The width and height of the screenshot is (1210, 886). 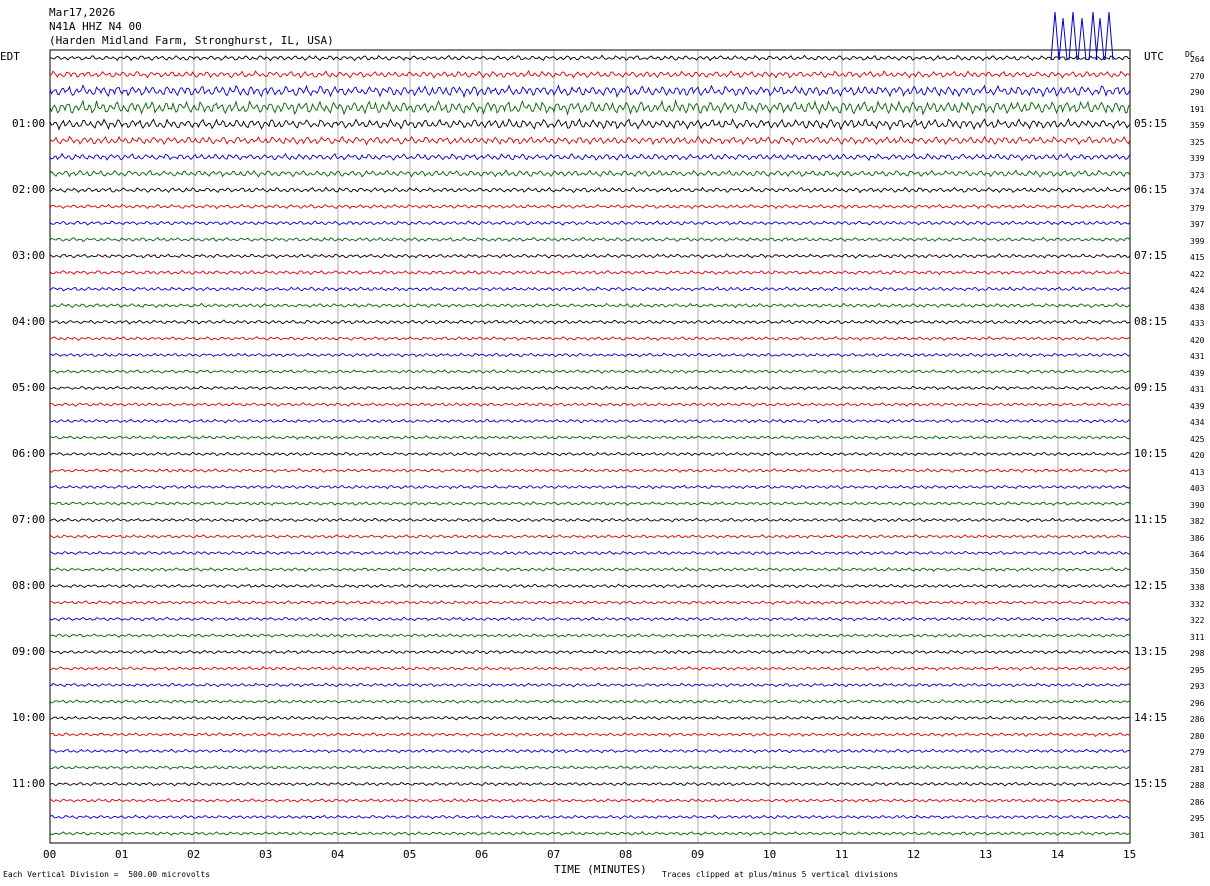 What do you see at coordinates (986, 854) in the screenshot?
I see `x-tick-label: 13` at bounding box center [986, 854].